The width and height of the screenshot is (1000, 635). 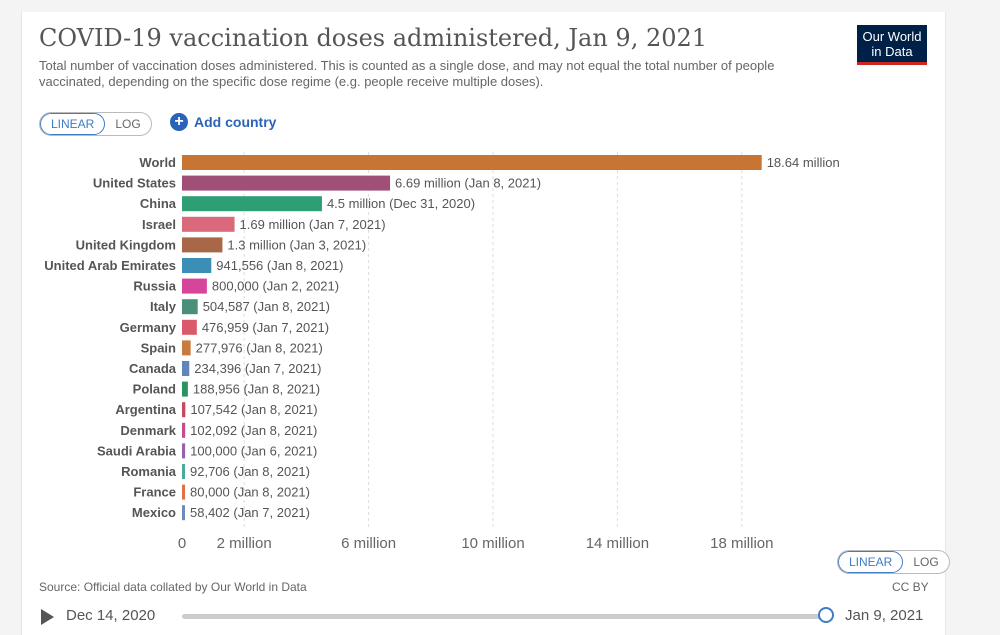 I want to click on logo-line-2: in Data, so click(x=892, y=51).